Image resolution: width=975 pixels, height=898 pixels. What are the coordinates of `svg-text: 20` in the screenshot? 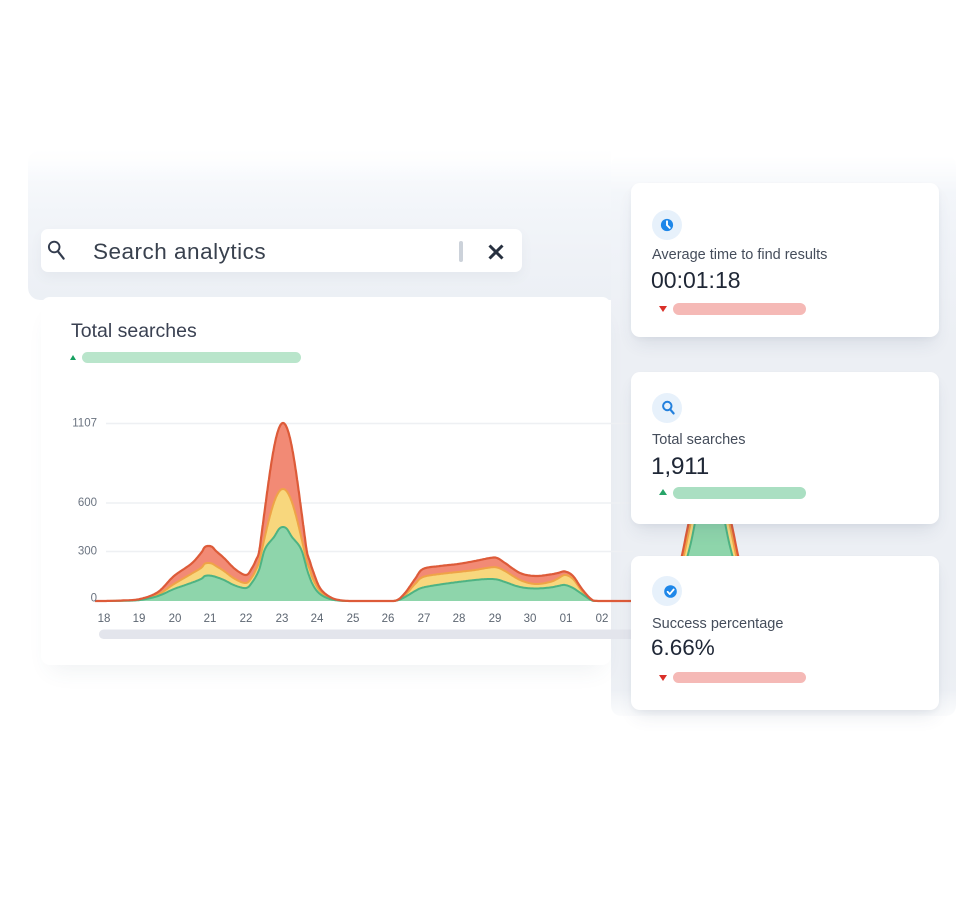 It's located at (175, 619).